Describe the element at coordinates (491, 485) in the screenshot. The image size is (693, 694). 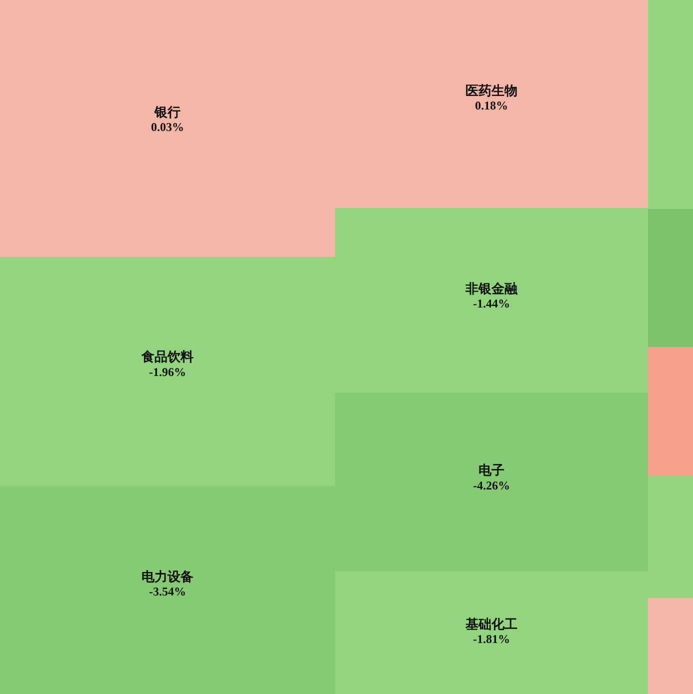
I see `data-label: -4.26%` at that location.